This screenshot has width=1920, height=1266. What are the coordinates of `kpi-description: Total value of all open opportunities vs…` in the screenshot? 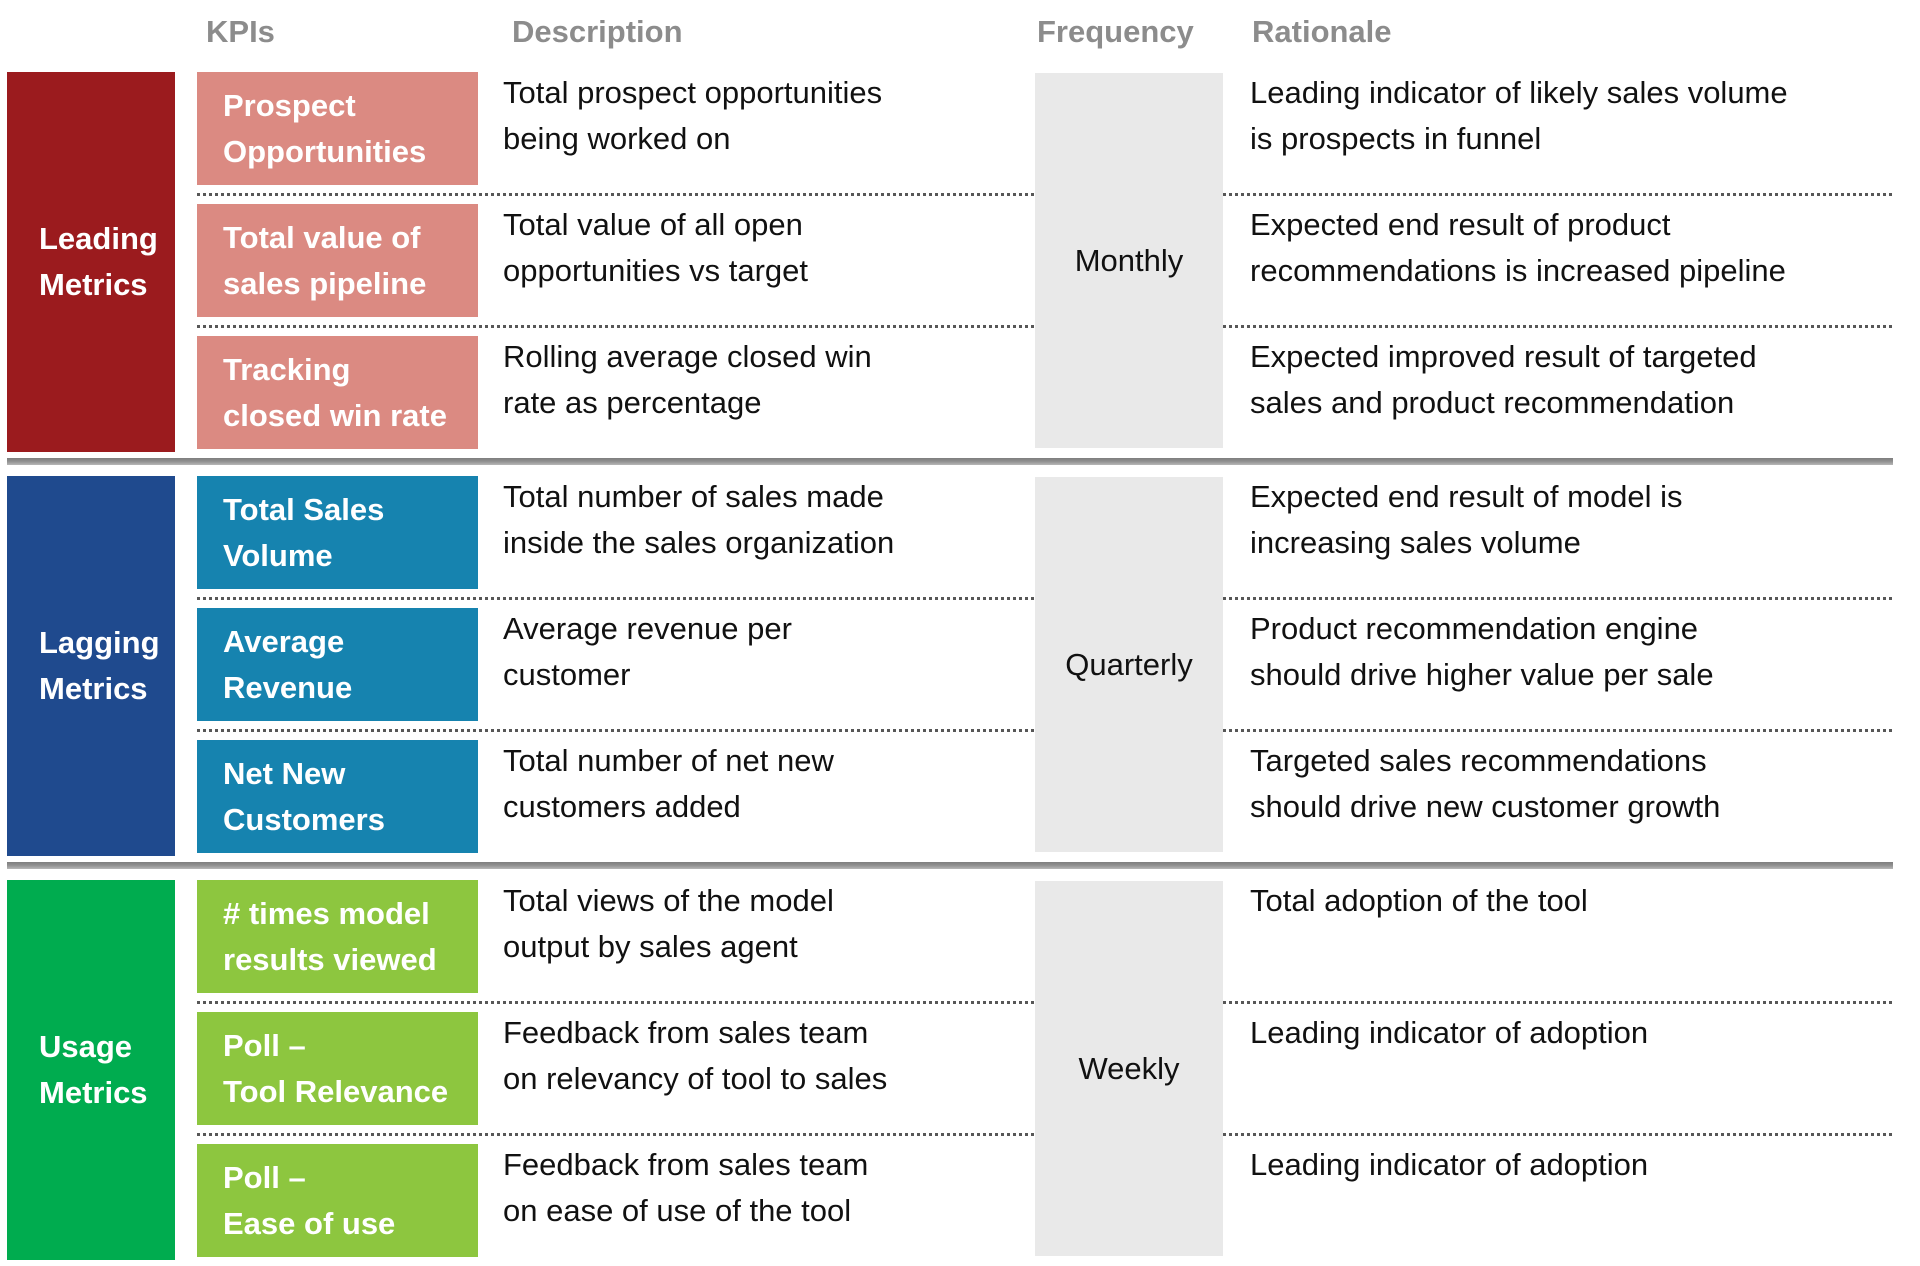 It's located at (656, 247).